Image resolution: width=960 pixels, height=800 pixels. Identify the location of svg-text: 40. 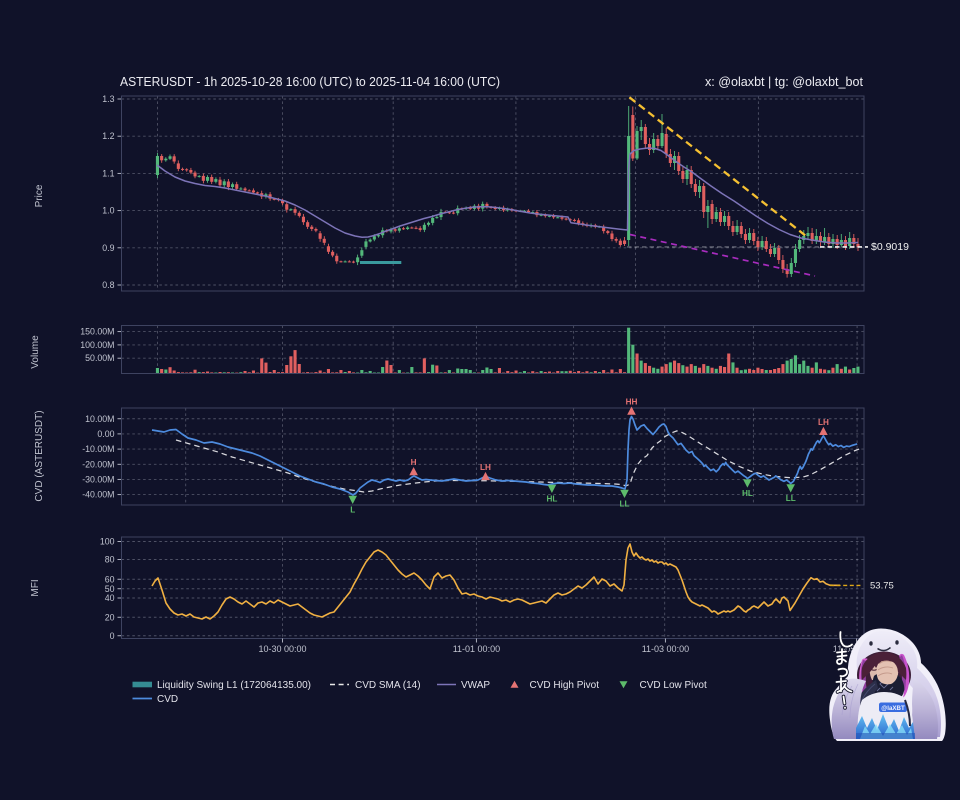
(110, 598).